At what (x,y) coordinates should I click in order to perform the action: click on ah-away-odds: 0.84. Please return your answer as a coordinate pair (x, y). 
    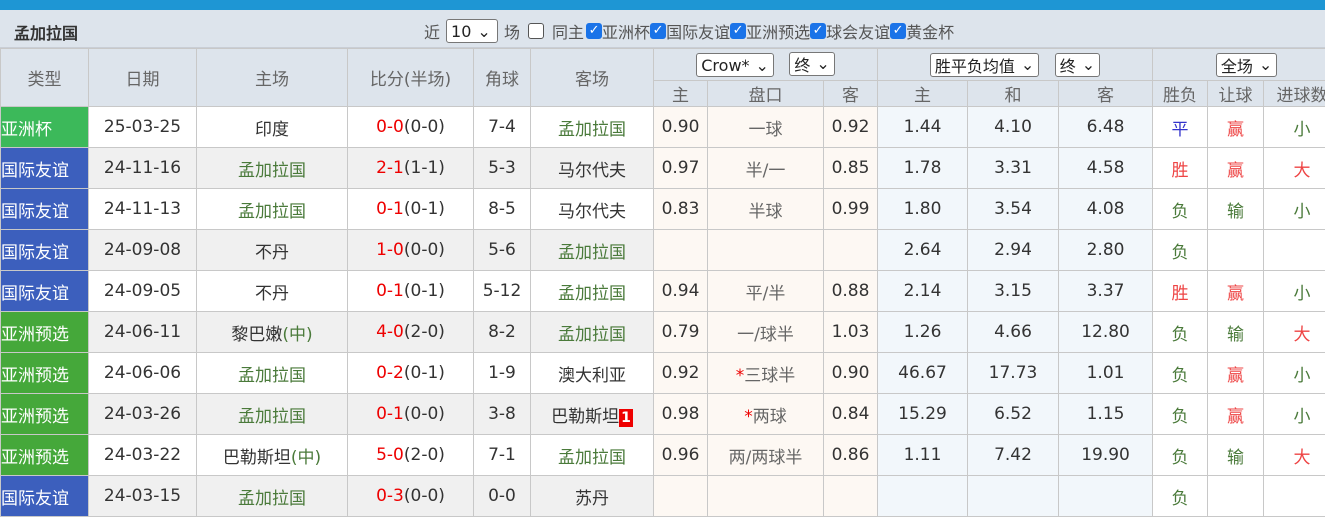
    Looking at the image, I should click on (851, 414).